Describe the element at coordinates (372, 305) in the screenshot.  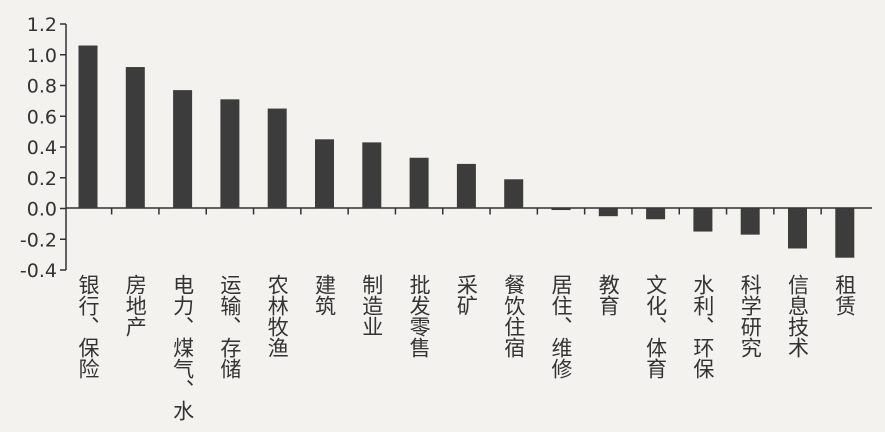
I see `category-label: 制造业` at that location.